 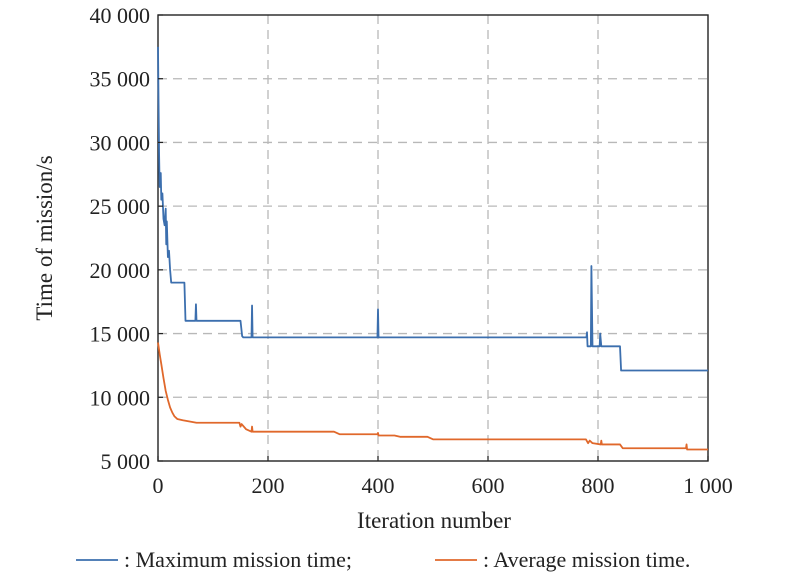 I want to click on y-tick-label: 10 000, so click(x=120, y=397).